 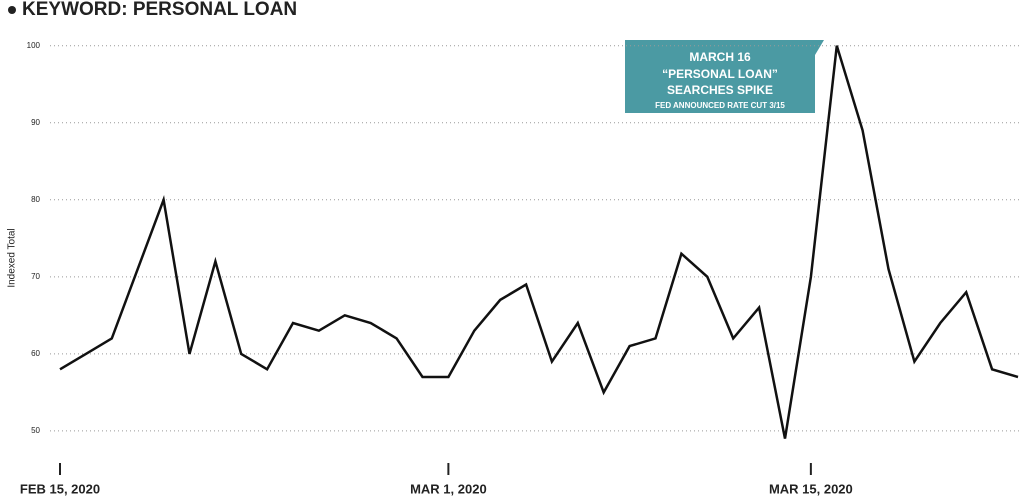 I want to click on y-axis-label: Indexed Total, so click(x=12, y=257).